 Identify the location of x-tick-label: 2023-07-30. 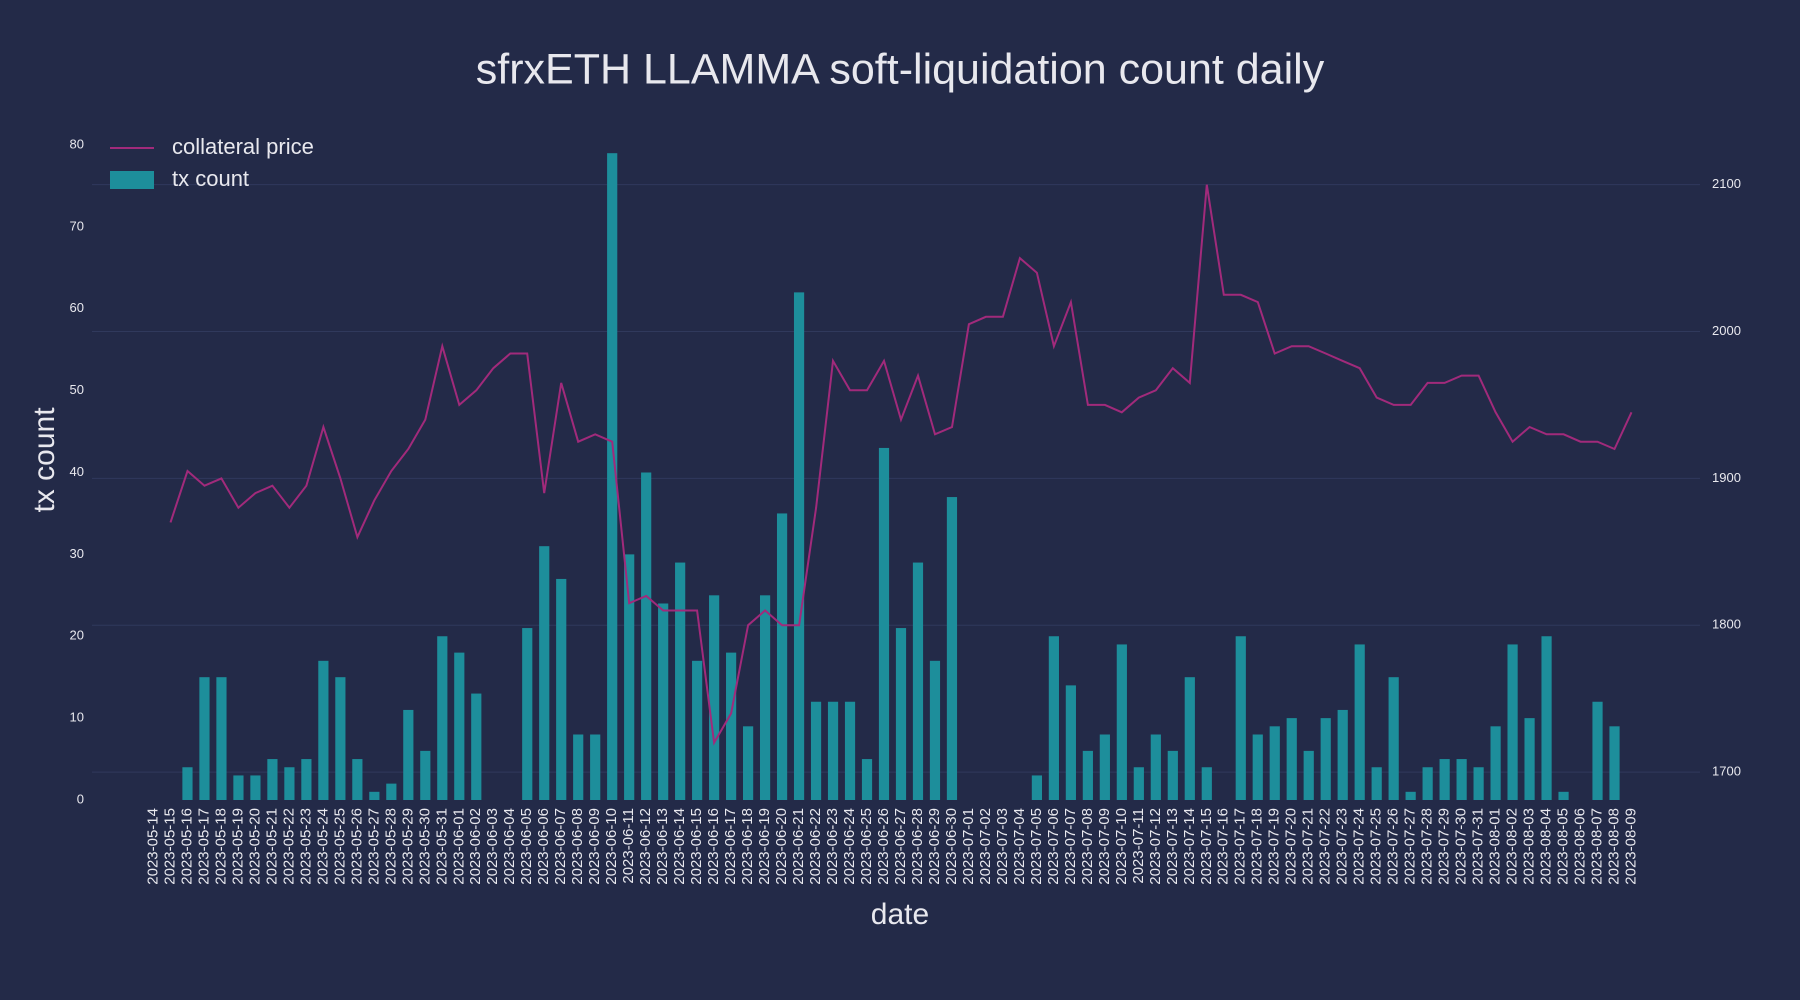
(1461, 846).